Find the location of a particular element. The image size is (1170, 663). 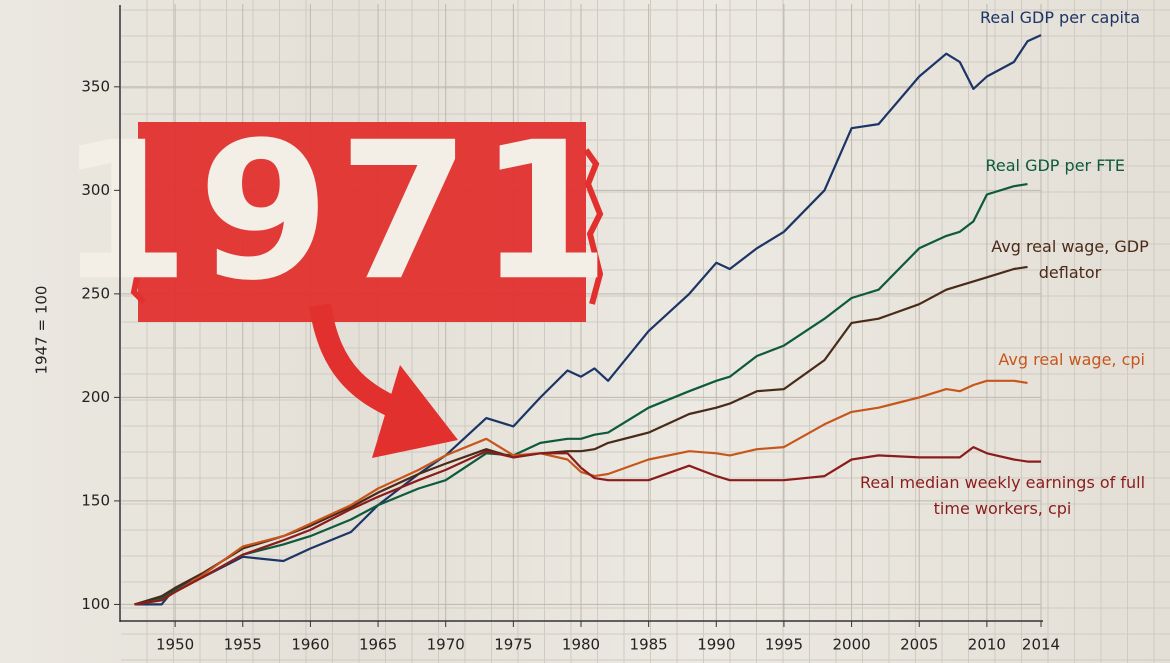

annotation-box is located at coordinates (362, 222).